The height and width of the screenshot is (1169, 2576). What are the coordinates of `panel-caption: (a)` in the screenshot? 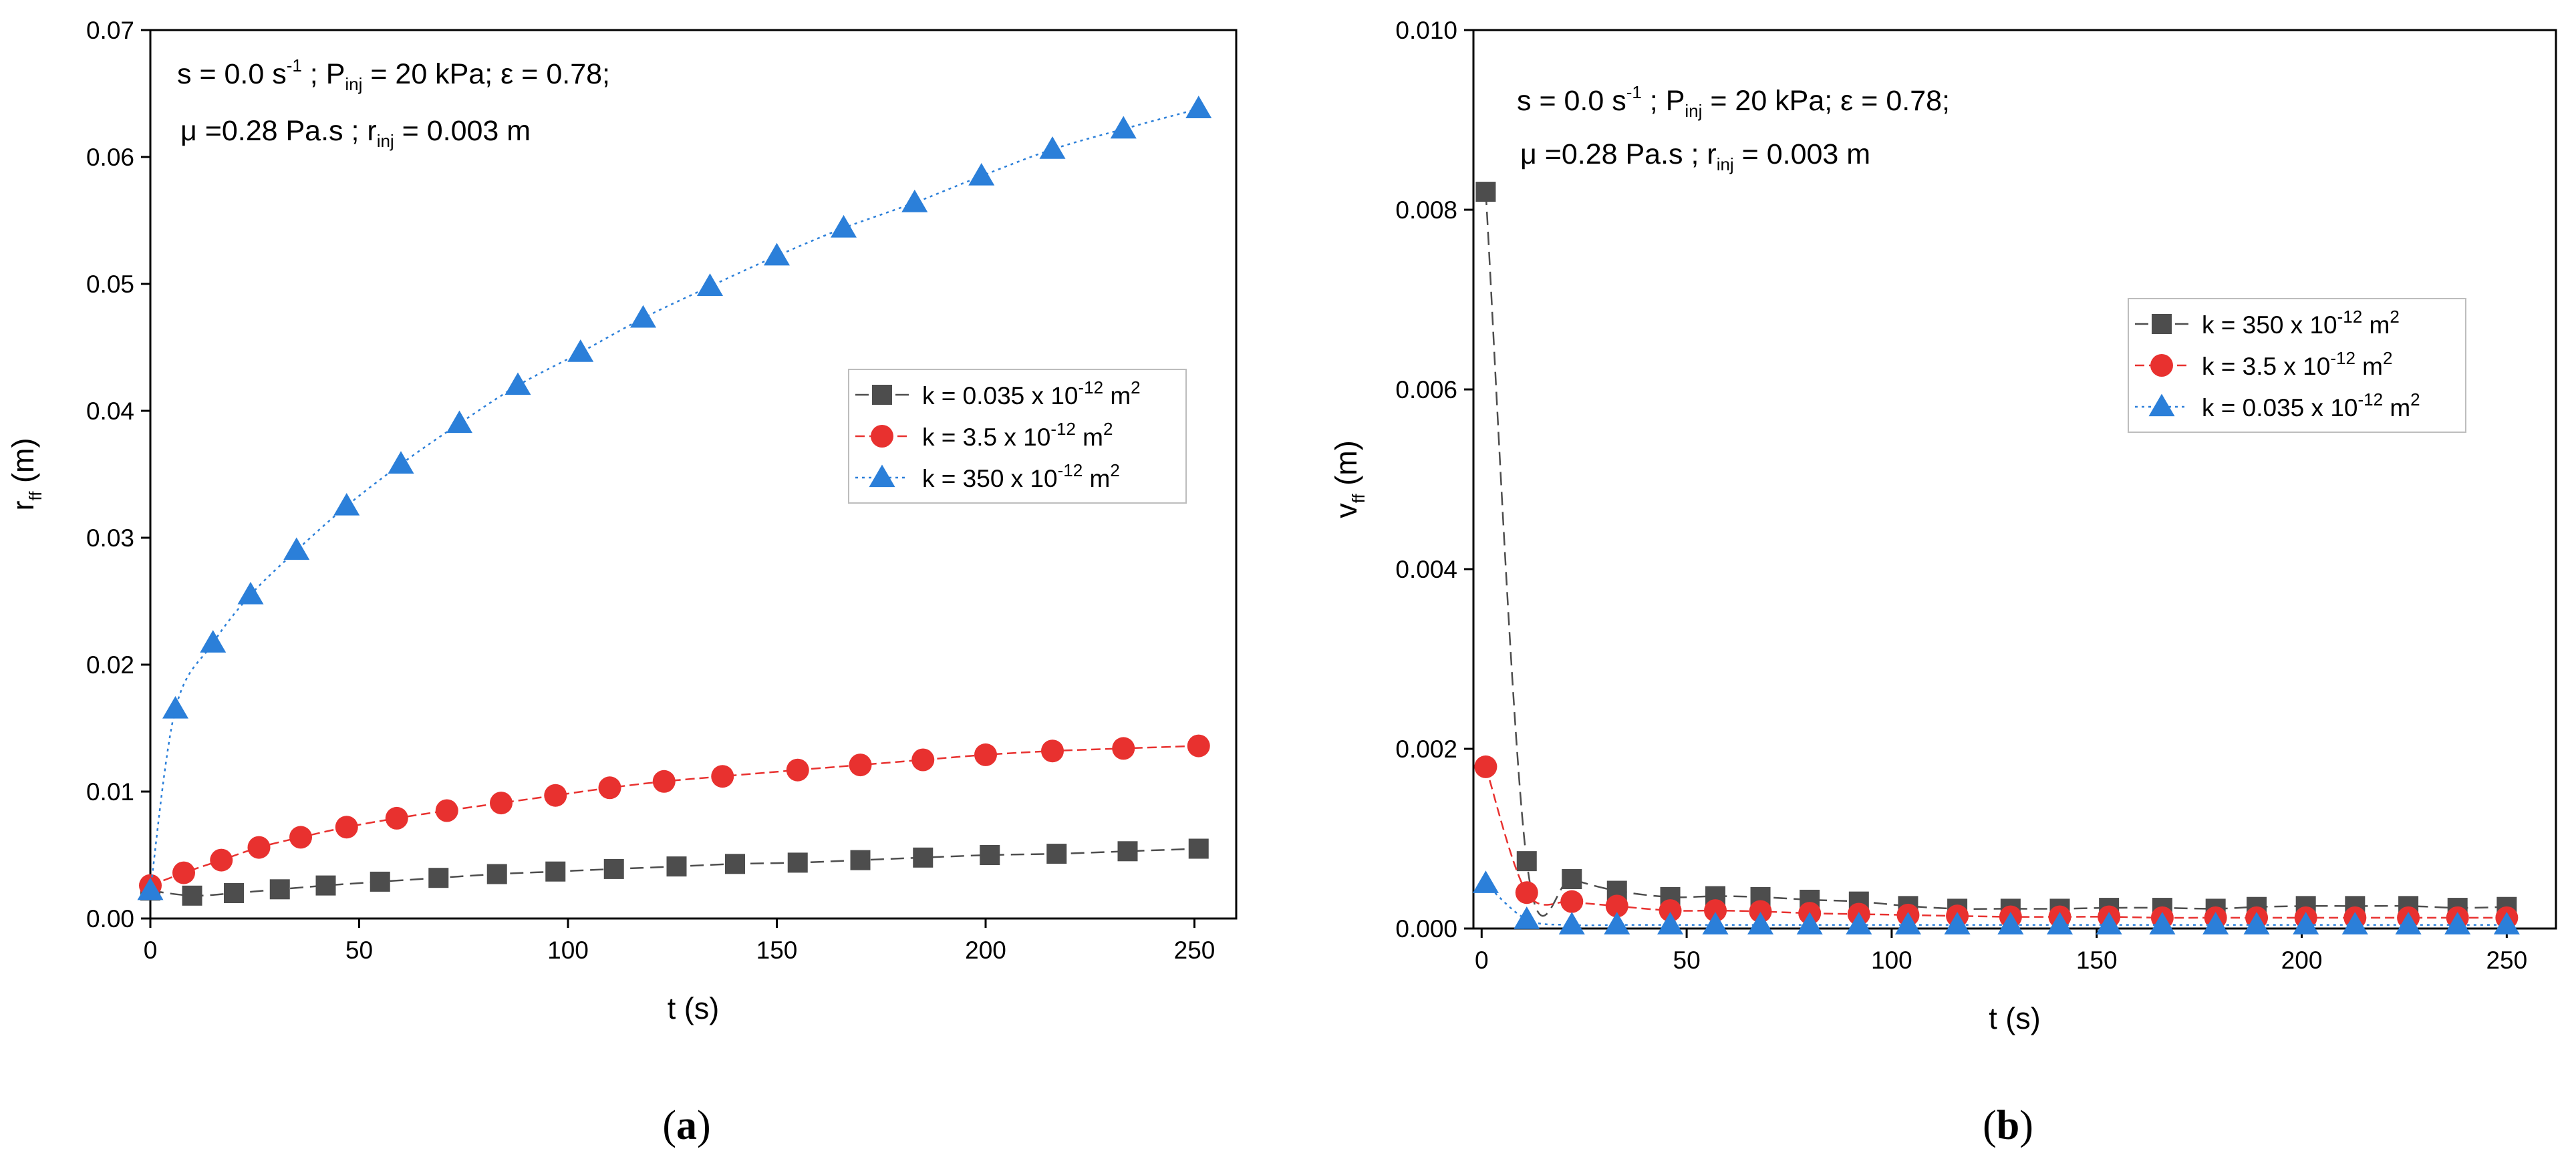 It's located at (686, 1126).